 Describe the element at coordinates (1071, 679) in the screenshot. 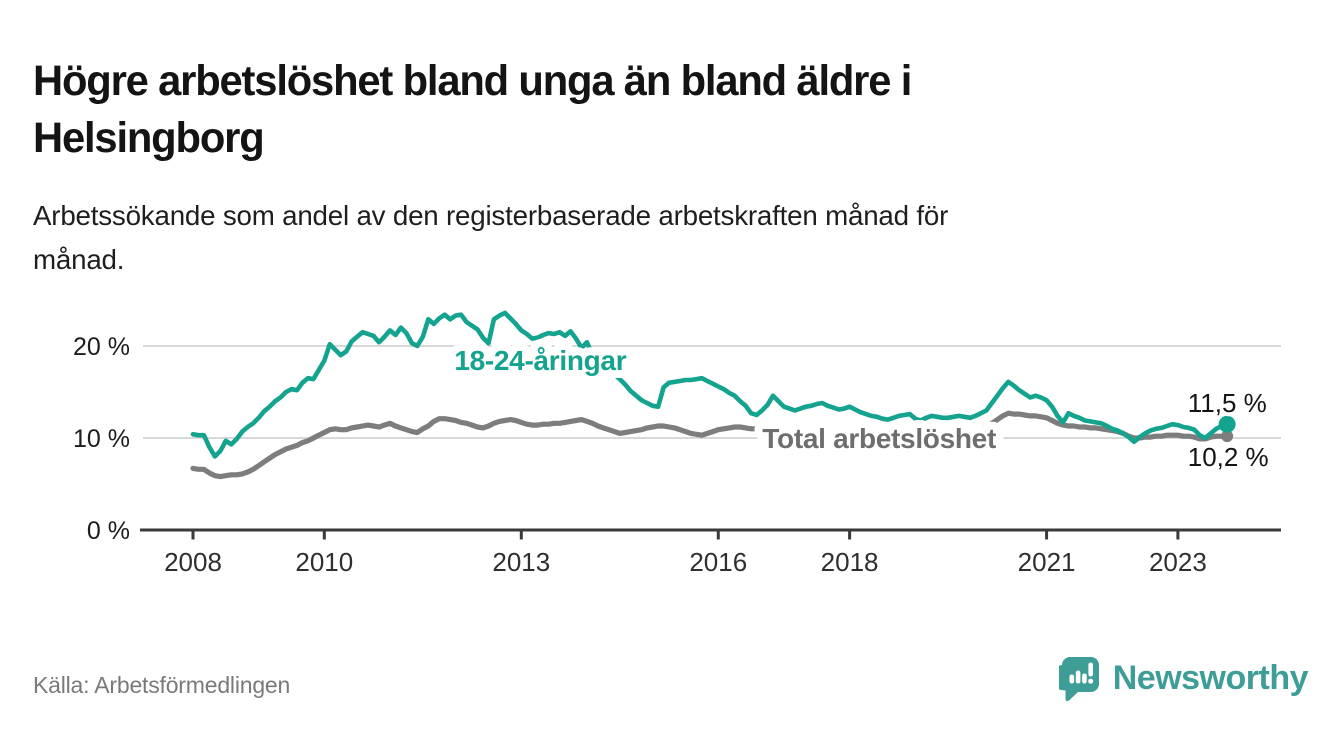

I see `bar-small-icon` at that location.